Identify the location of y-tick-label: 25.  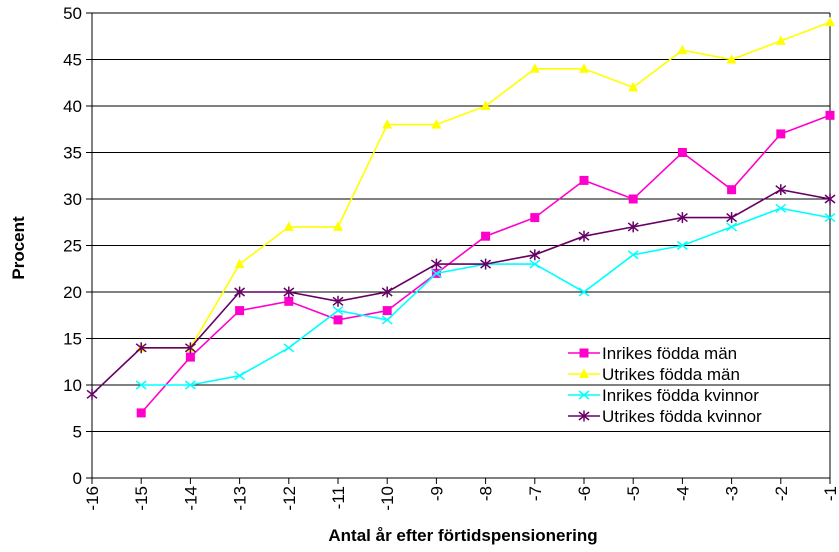
(72, 246).